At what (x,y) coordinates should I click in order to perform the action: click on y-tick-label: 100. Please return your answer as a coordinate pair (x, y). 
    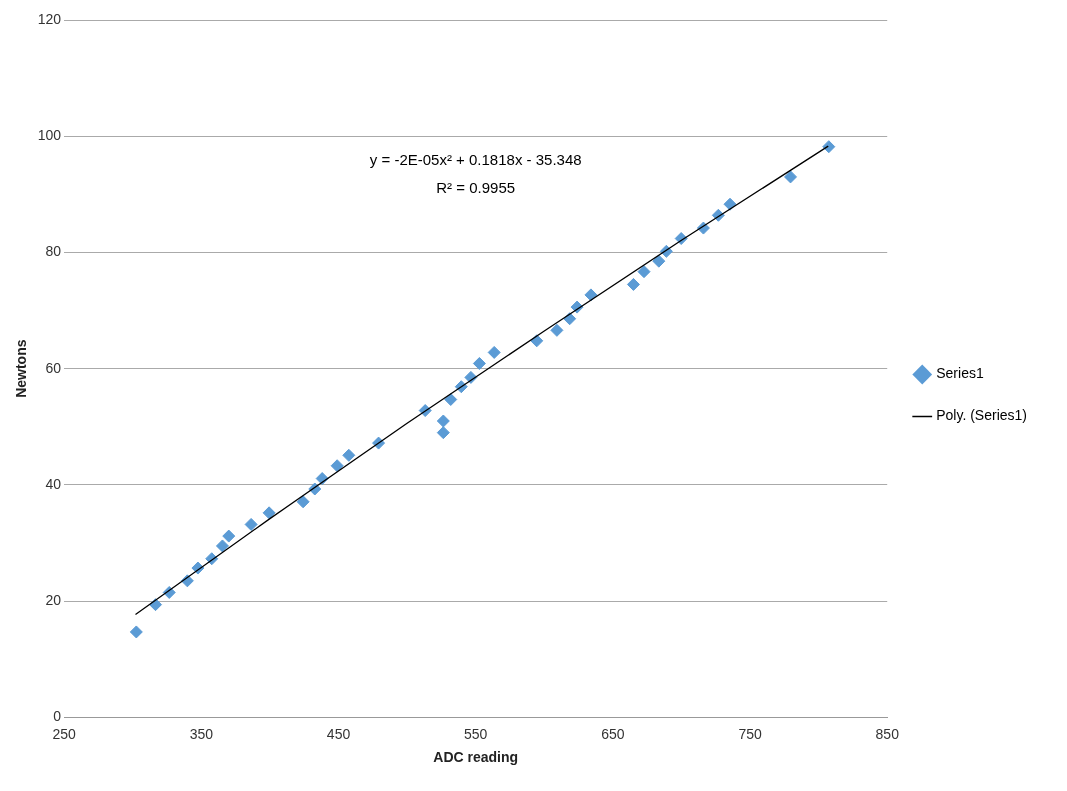
    Looking at the image, I should click on (49, 135).